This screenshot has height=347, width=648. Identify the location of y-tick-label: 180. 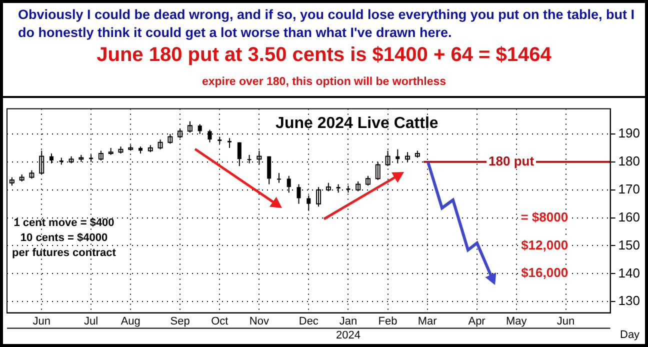
(629, 160).